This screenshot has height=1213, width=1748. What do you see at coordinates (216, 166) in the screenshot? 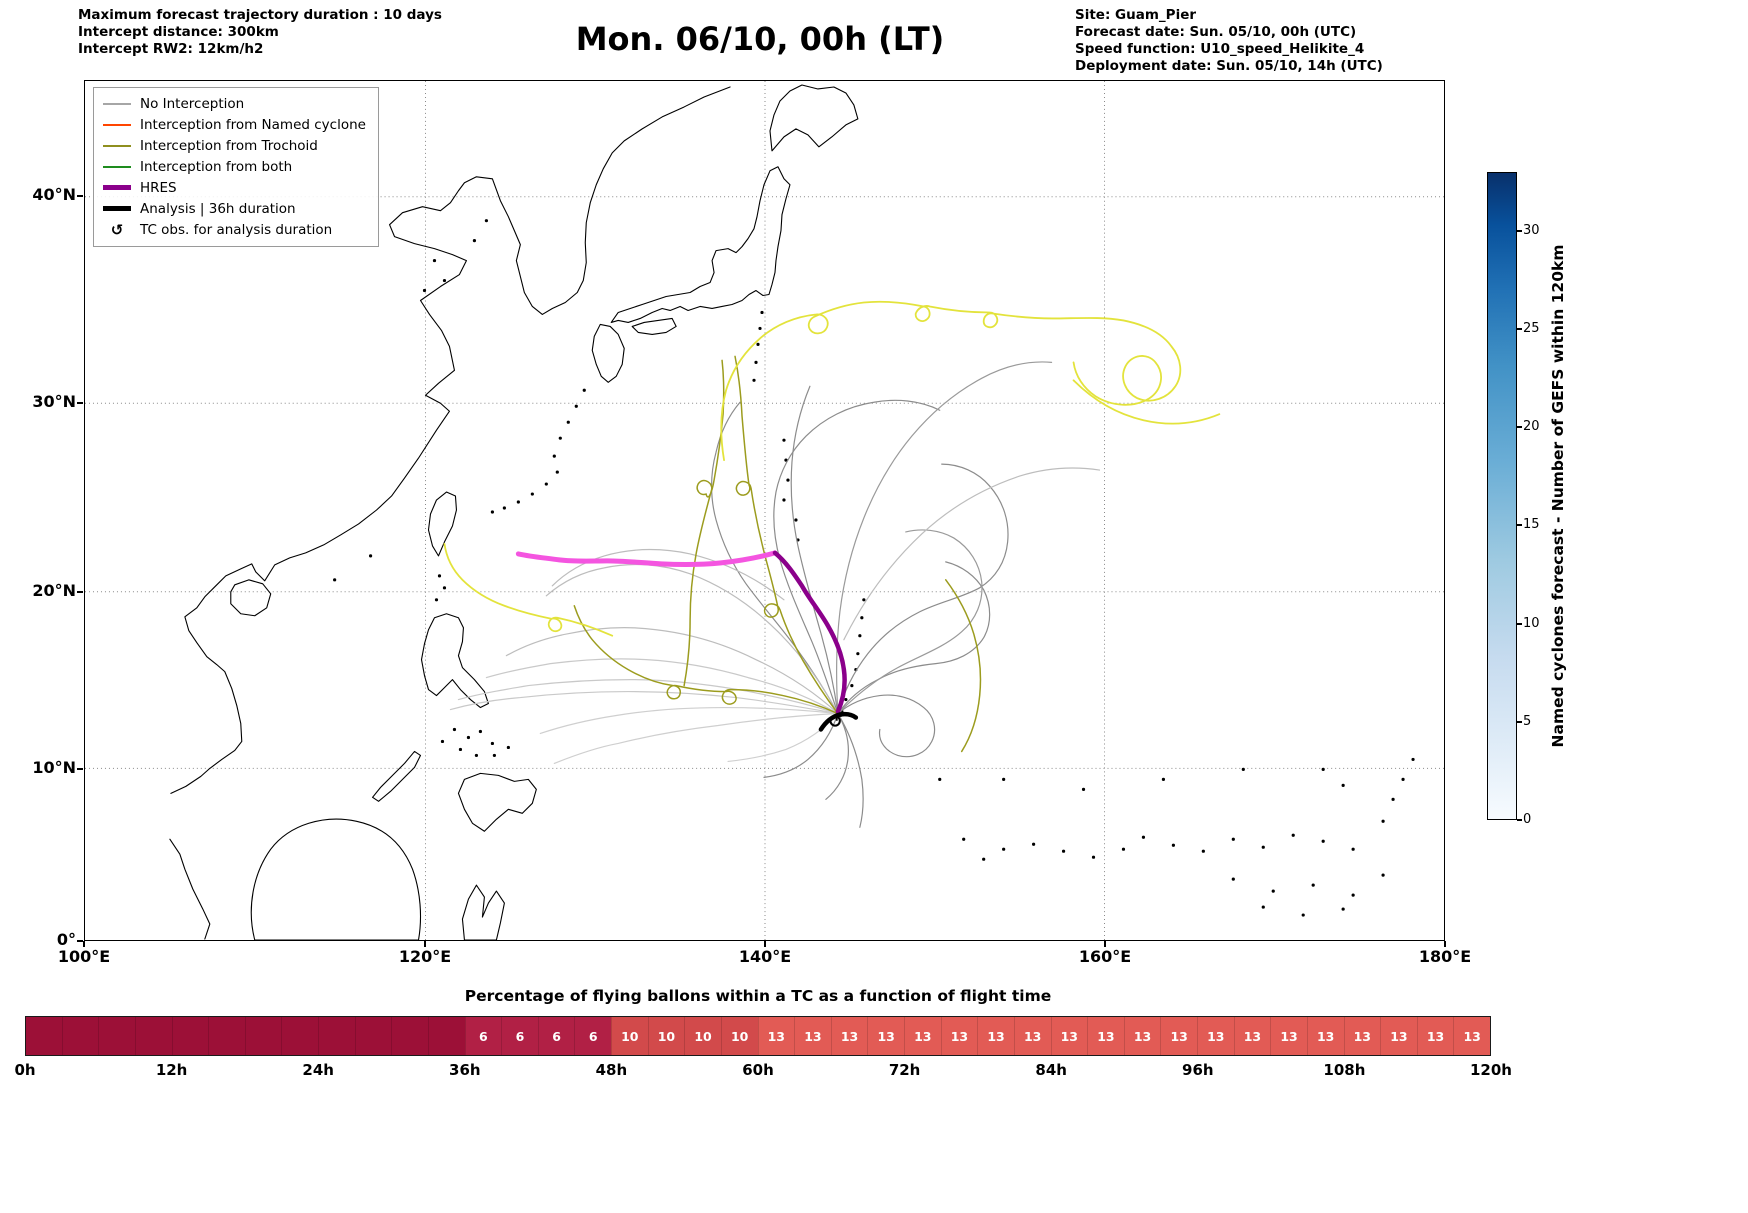
I see `legend-label: Interception from both` at bounding box center [216, 166].